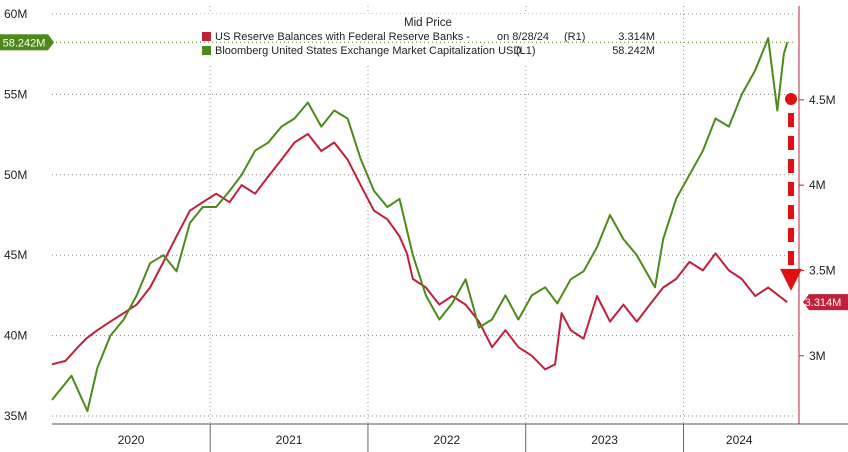  I want to click on x-tick-label: 2021, so click(289, 440).